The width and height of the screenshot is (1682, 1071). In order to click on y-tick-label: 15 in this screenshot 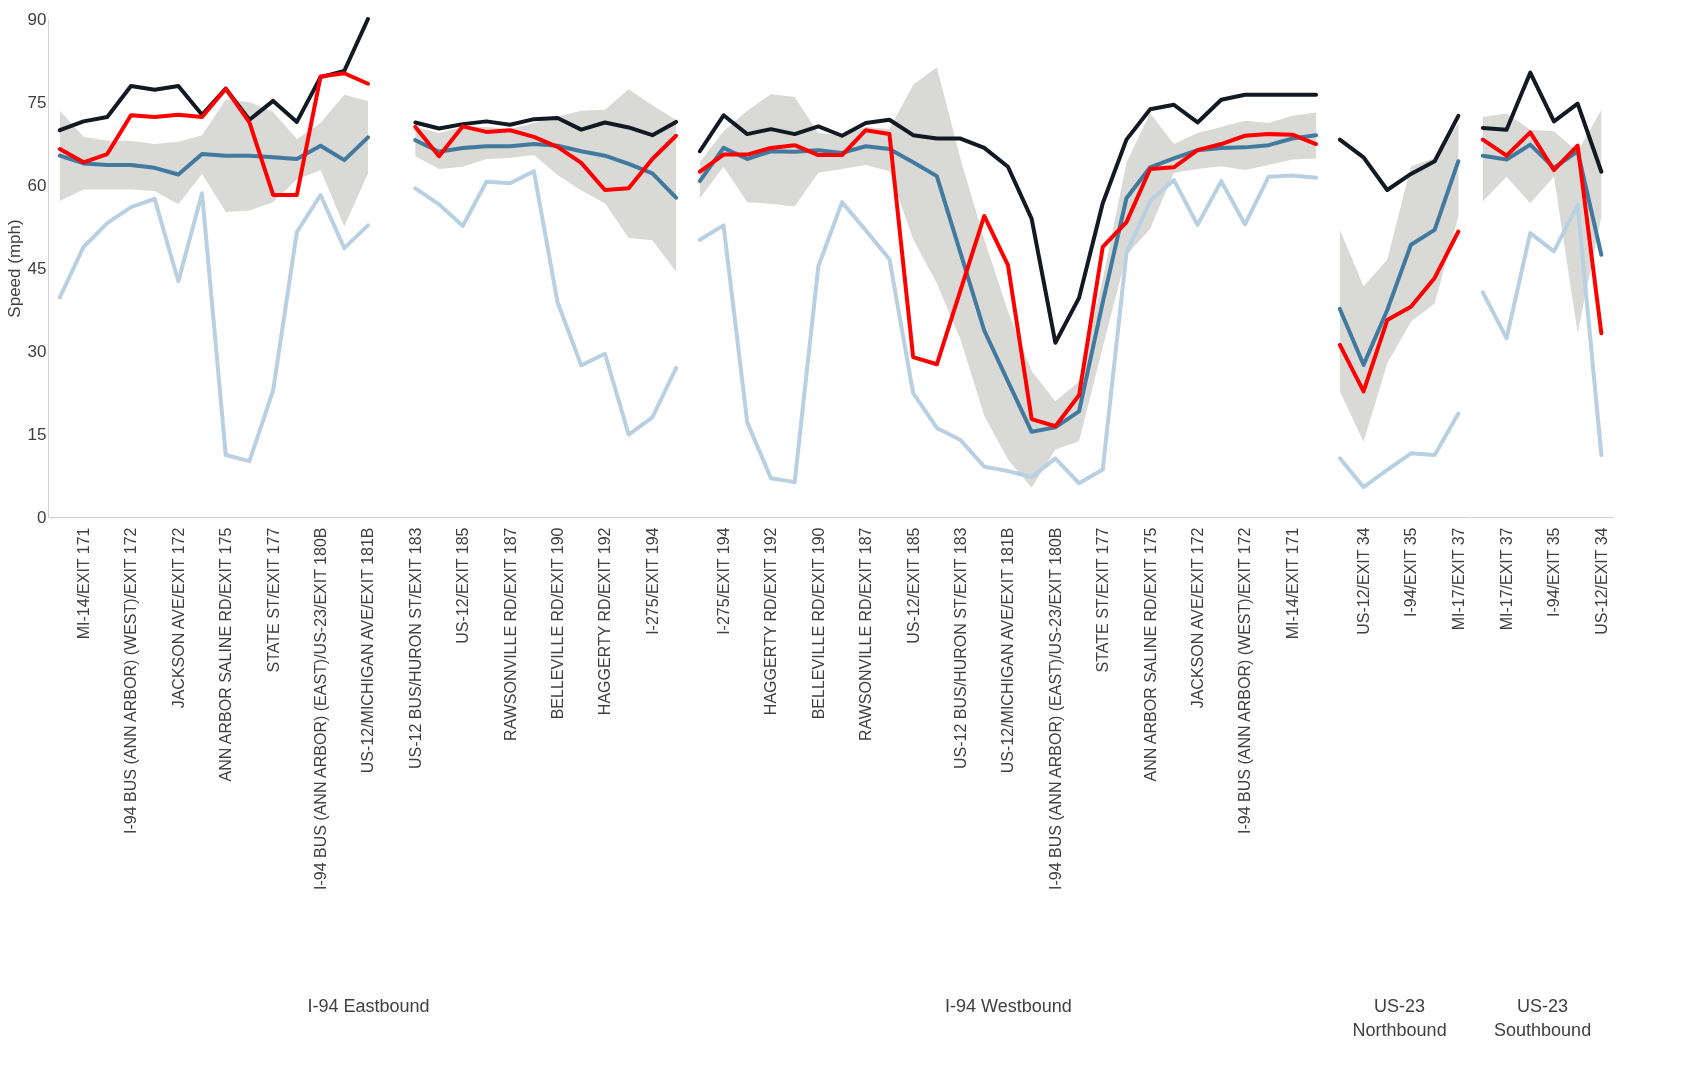, I will do `click(37, 434)`.